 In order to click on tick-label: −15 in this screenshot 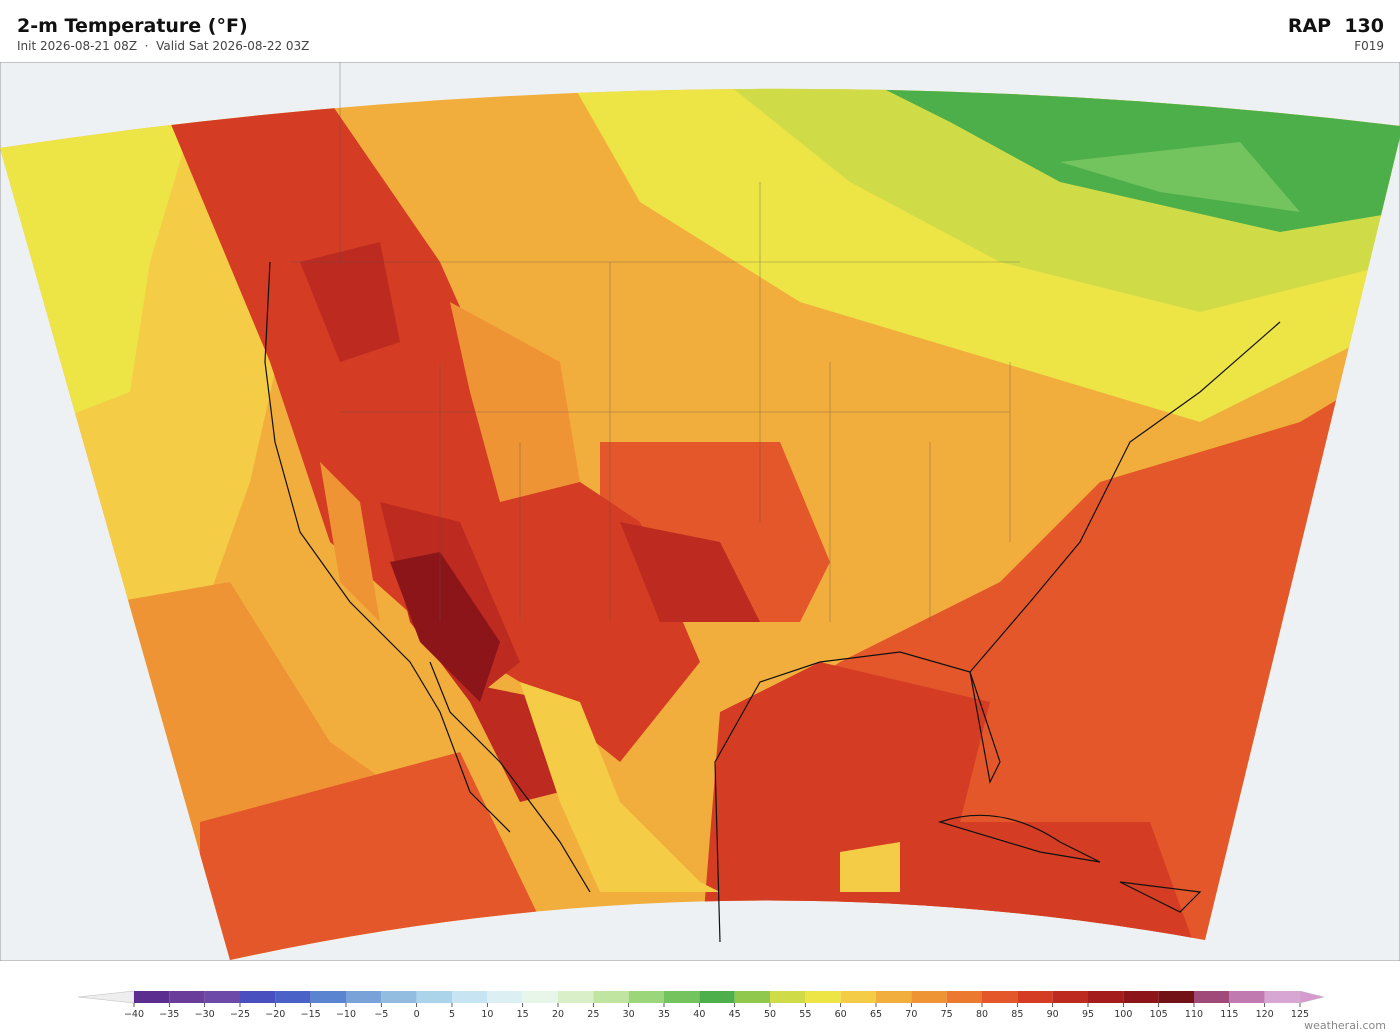, I will do `click(311, 1014)`.